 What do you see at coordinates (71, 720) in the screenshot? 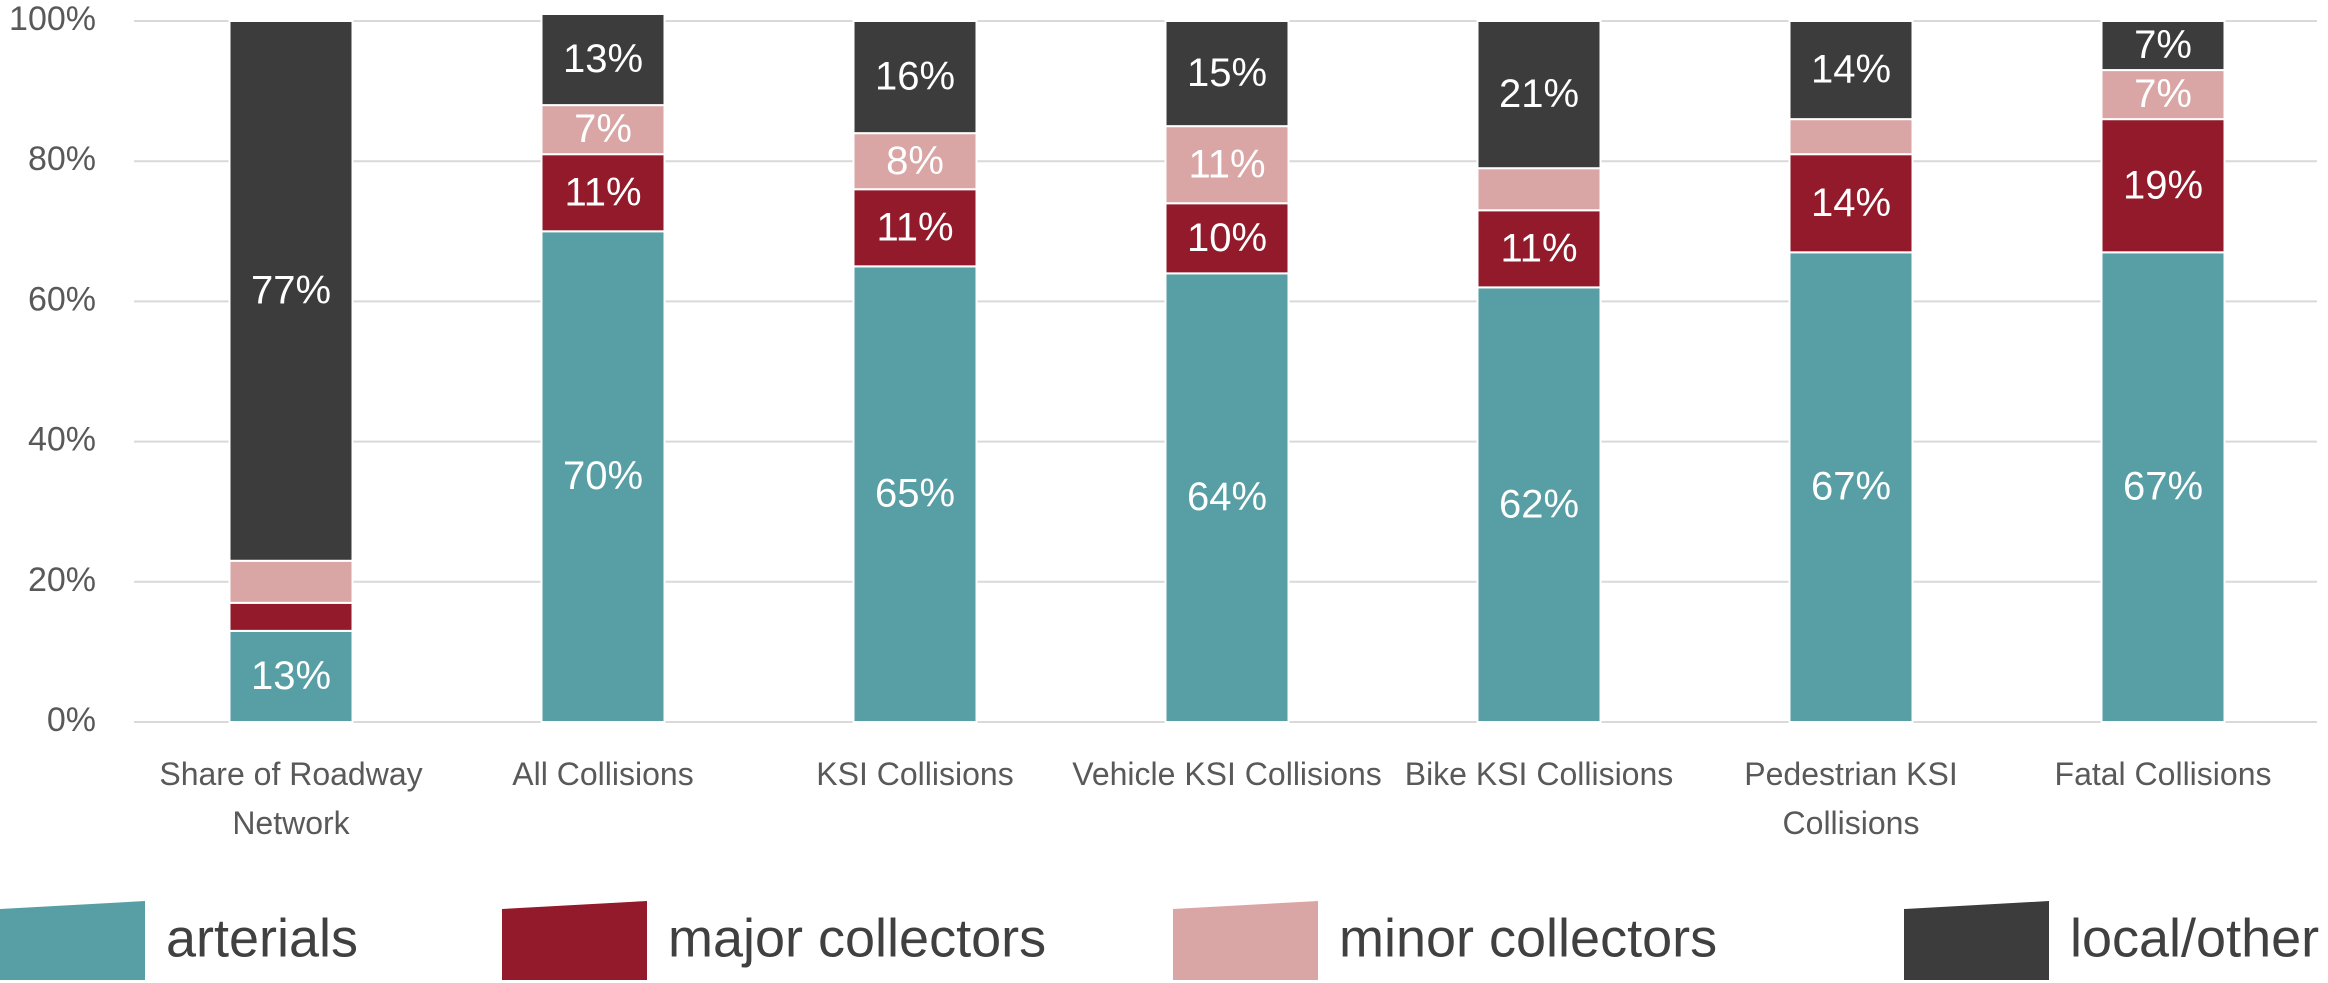
I see `y-tick-label: 0%` at bounding box center [71, 720].